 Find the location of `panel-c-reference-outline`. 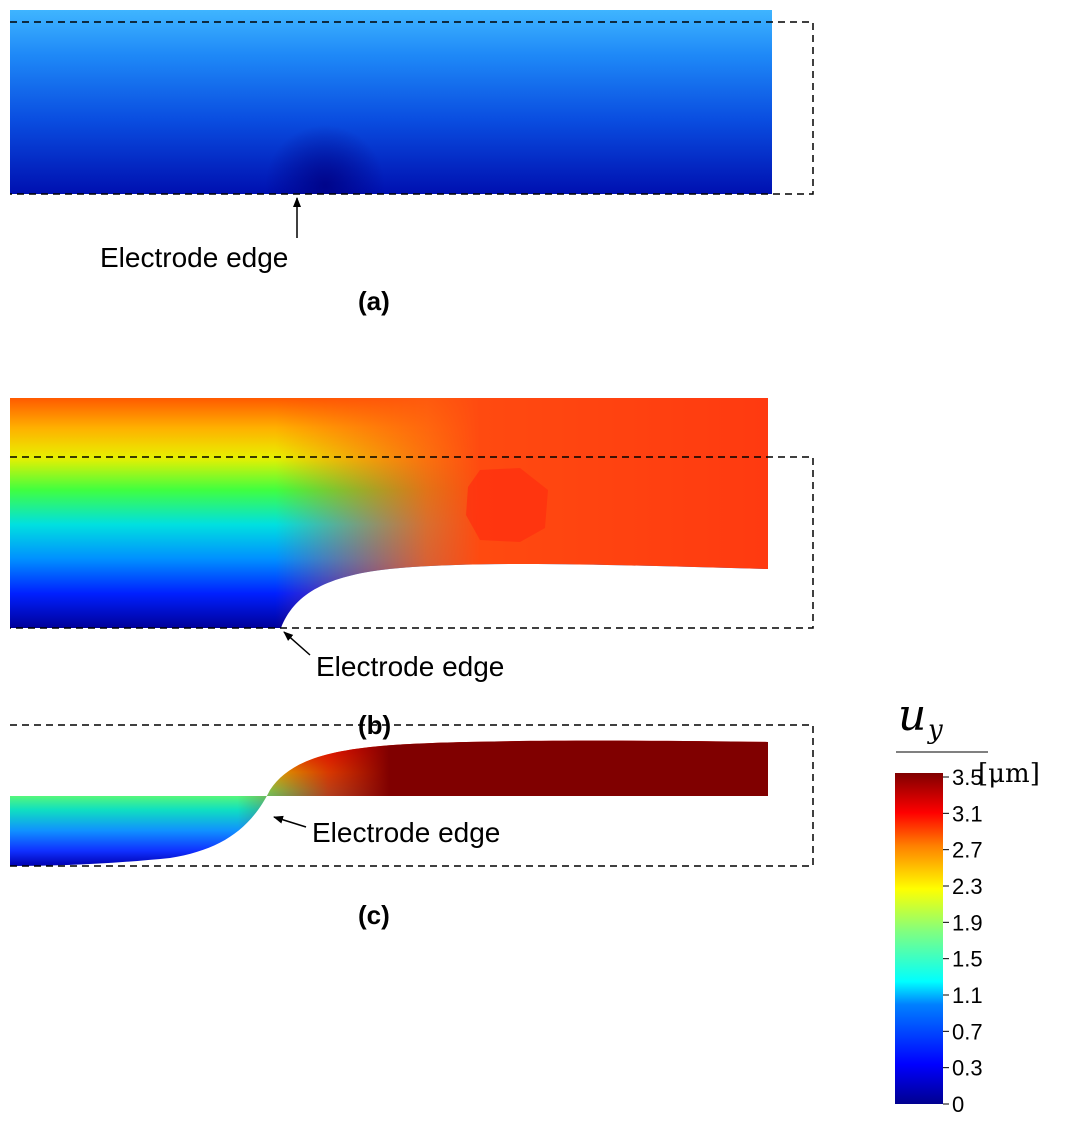

panel-c-reference-outline is located at coordinates (412, 795).